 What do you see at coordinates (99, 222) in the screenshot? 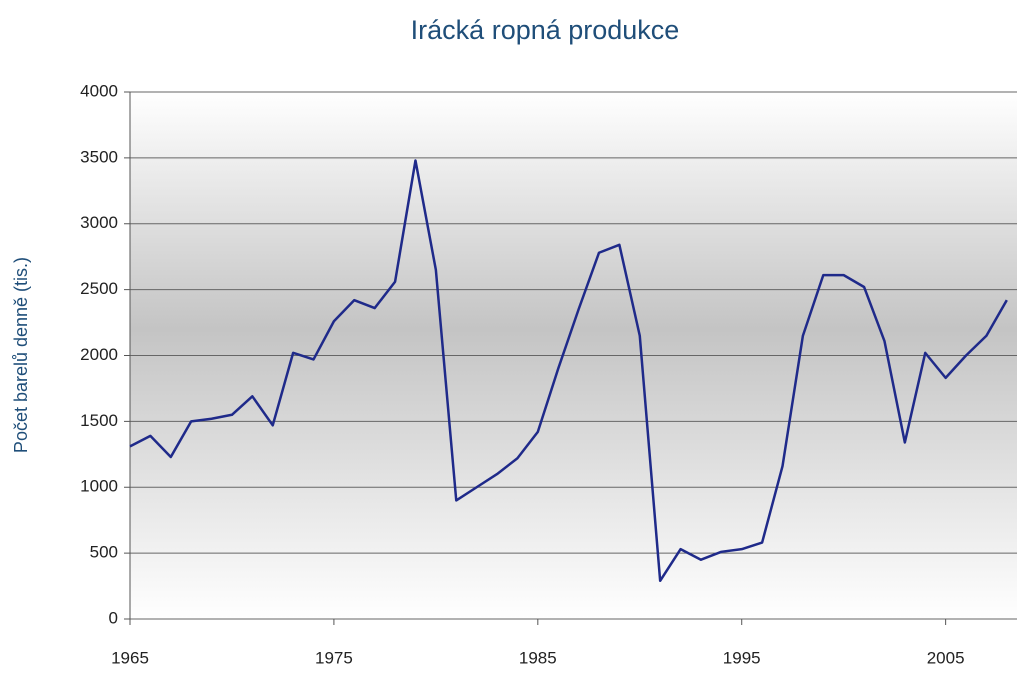
I see `y-tick-label: 3000` at bounding box center [99, 222].